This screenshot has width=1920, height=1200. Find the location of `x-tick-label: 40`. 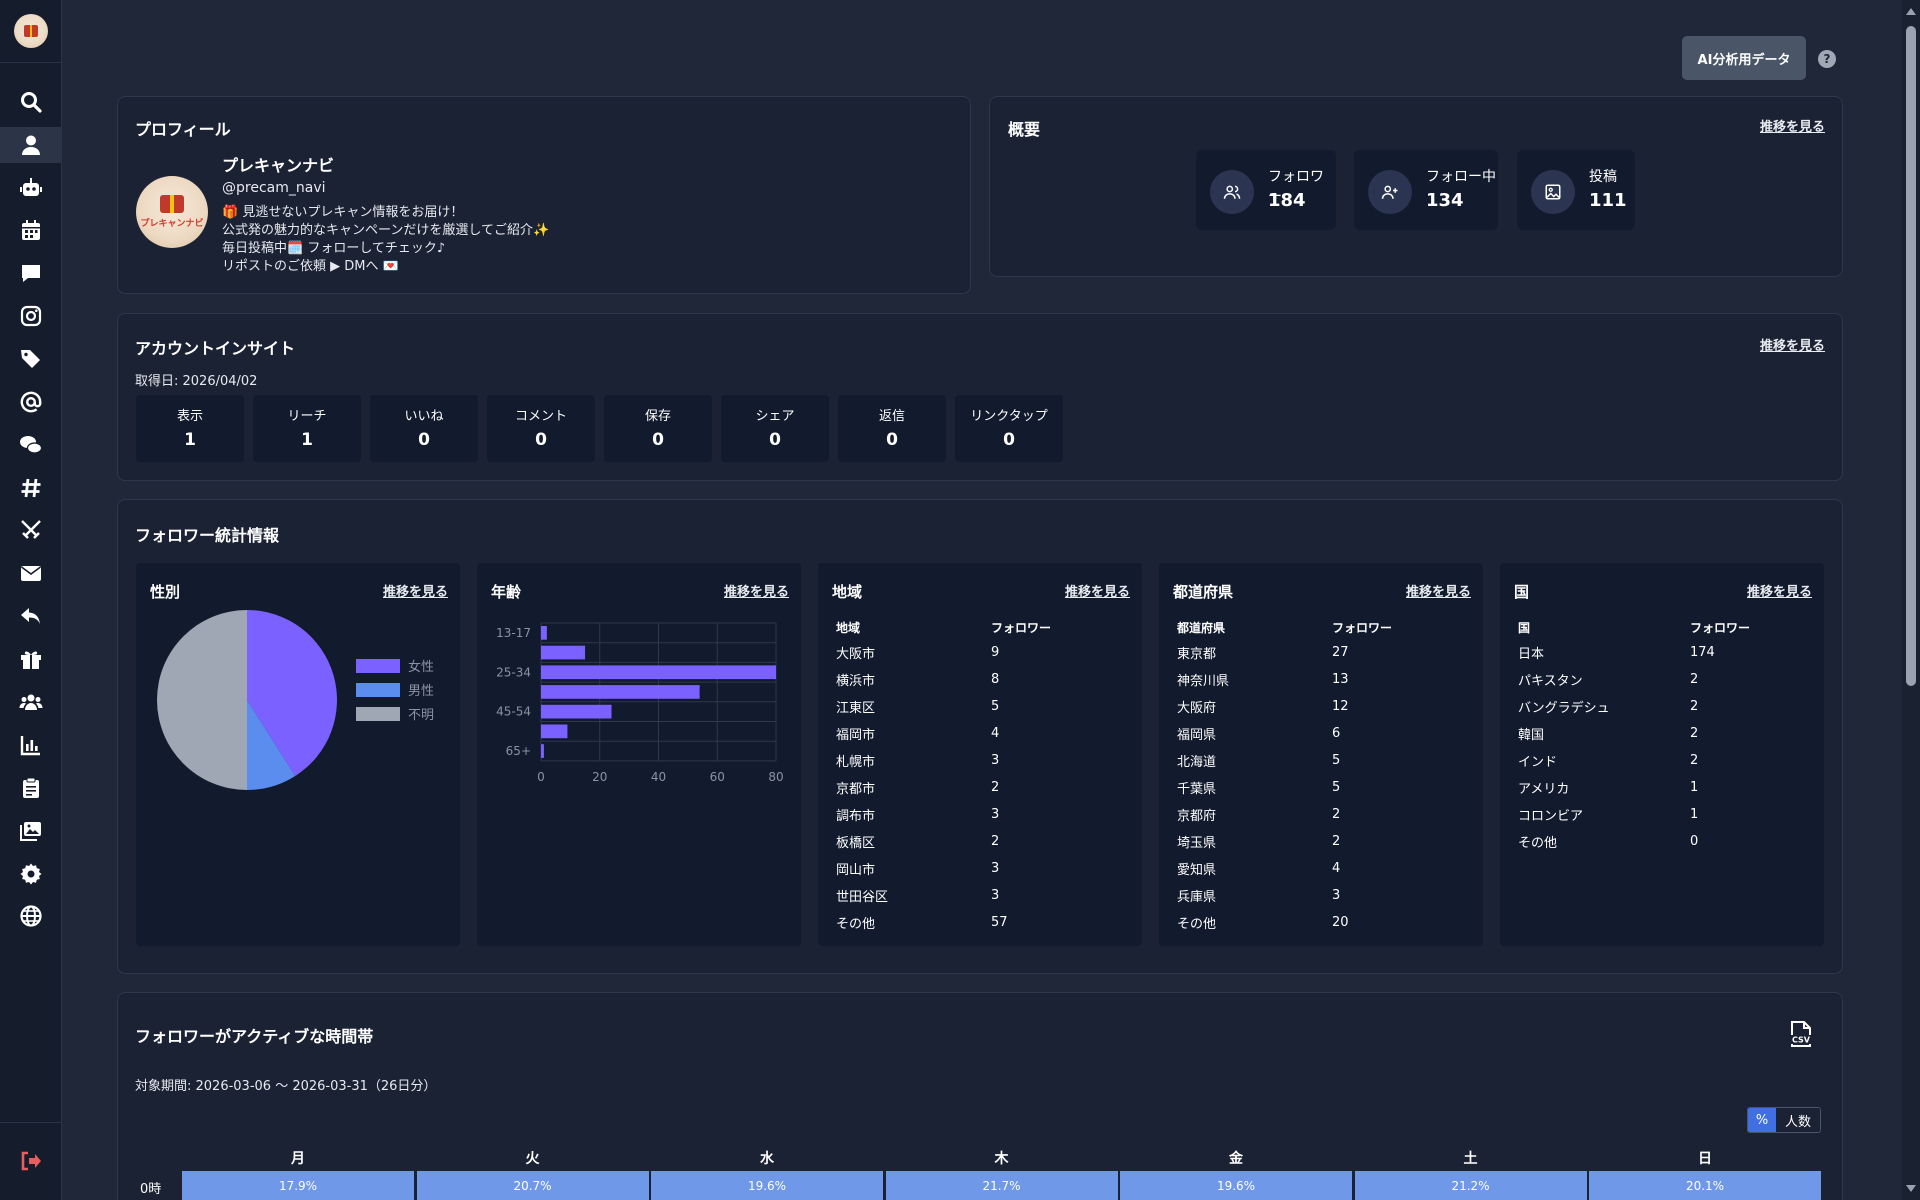

x-tick-label: 40 is located at coordinates (658, 777).